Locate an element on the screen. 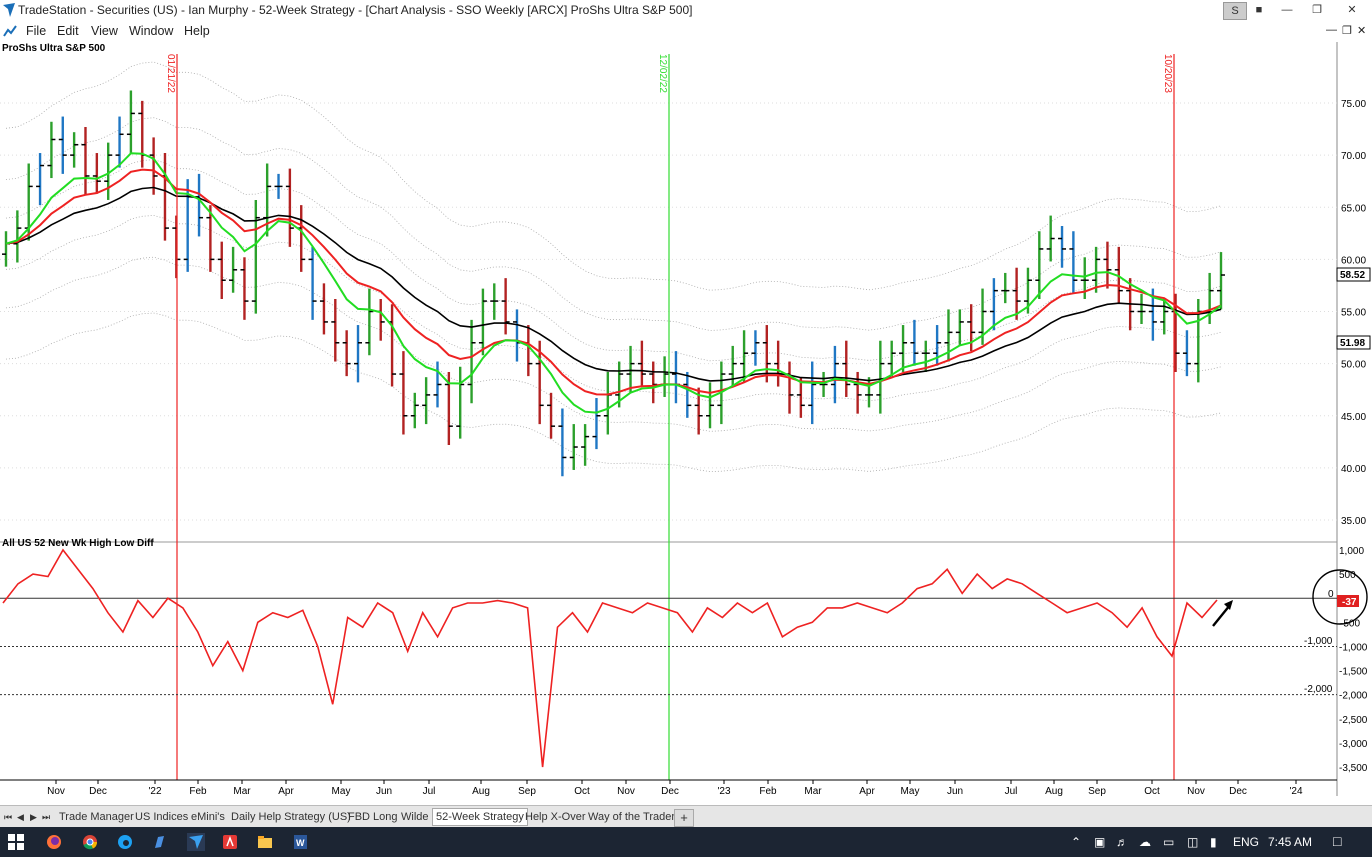 The width and height of the screenshot is (1372, 857). tab-last-icon: ⏭ is located at coordinates (46, 817).